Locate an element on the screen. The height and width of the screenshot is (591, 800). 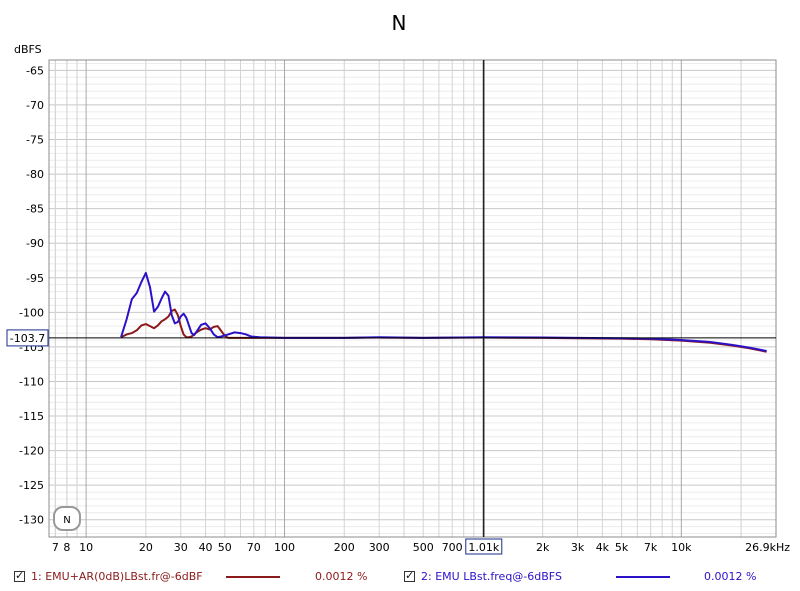
legend-entry-2: 2: EMU LBst.freq@-6dBFS is located at coordinates (483, 576).